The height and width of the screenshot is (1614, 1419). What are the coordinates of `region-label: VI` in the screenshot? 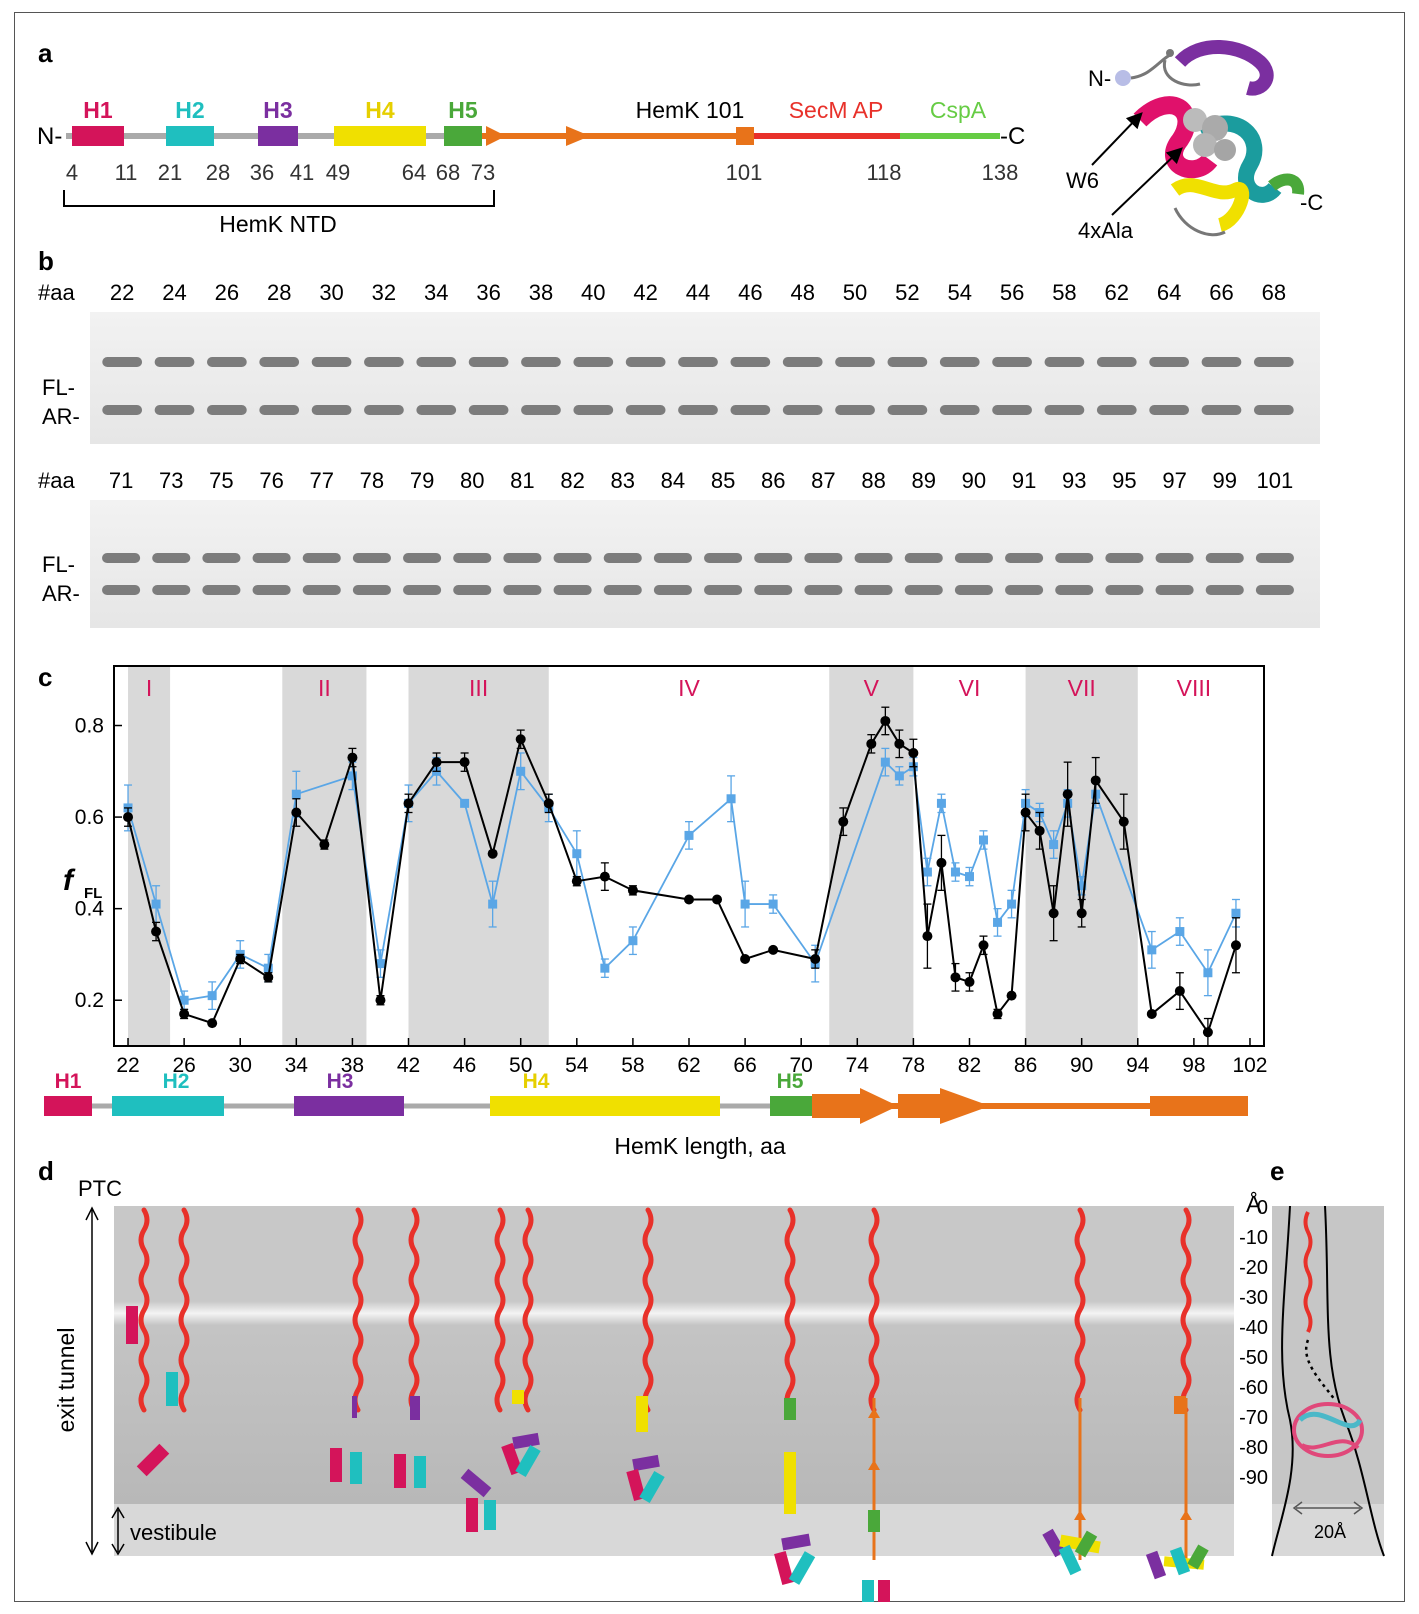 It's located at (970, 688).